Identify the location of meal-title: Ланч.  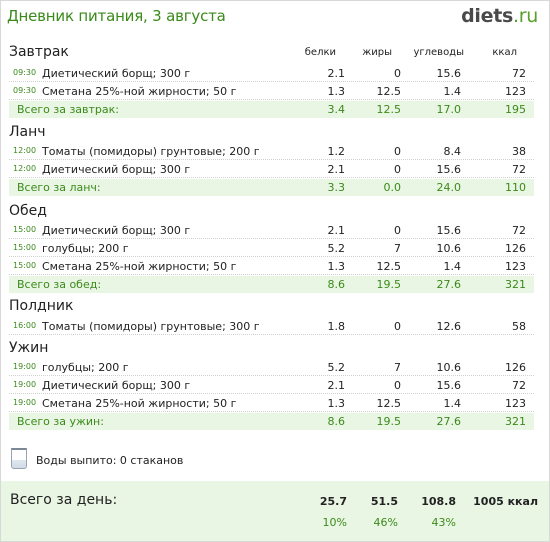
(27, 132).